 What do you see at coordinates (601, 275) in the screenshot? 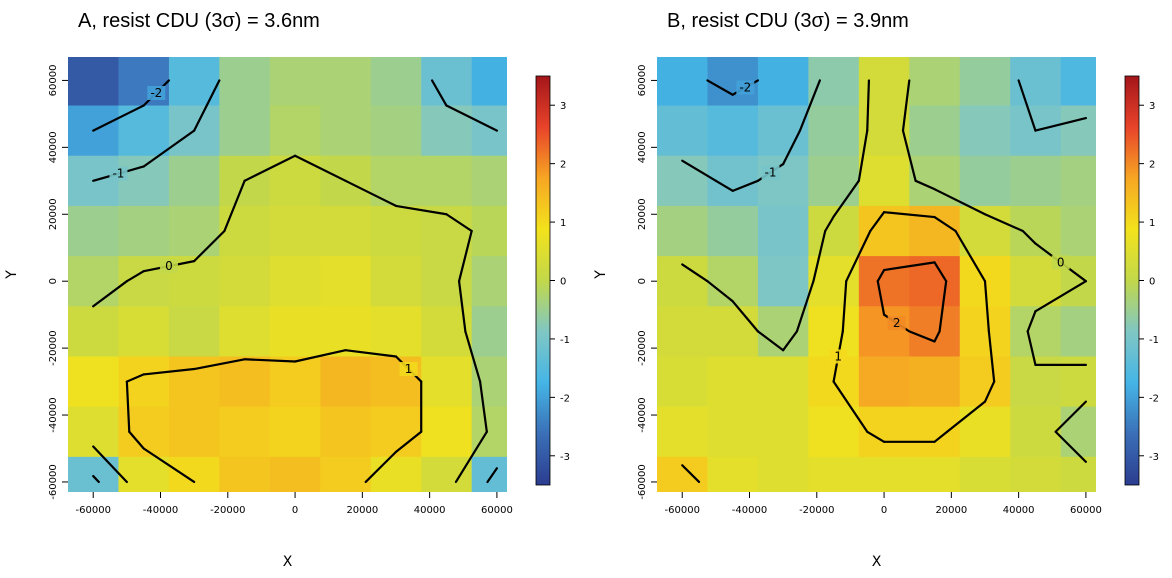
I see `y-axis-label: Y` at bounding box center [601, 275].